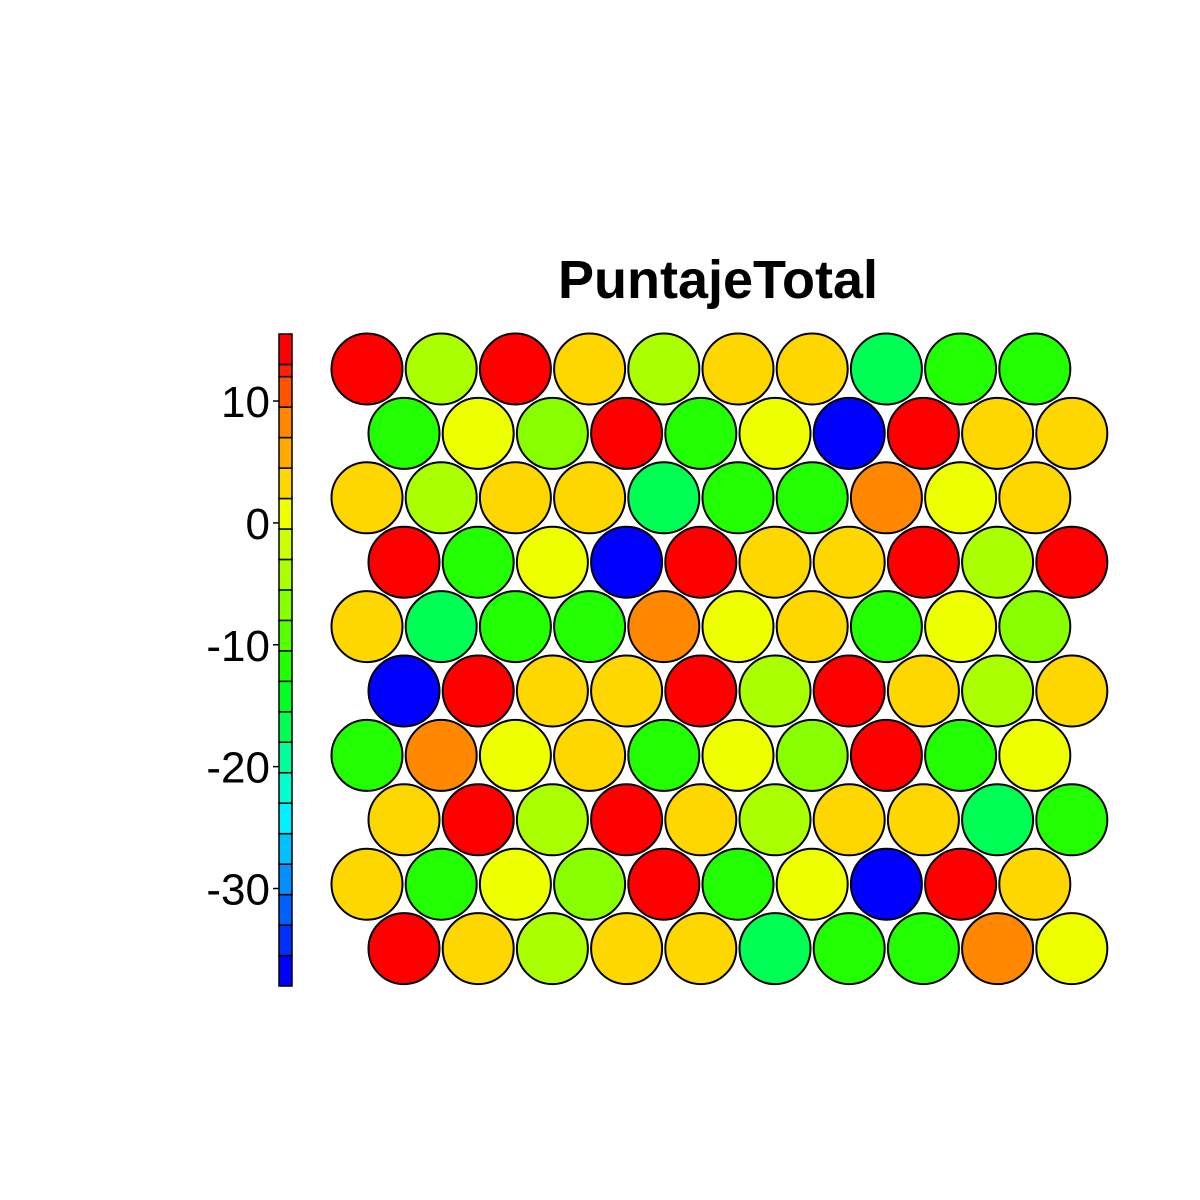 Image resolution: width=1200 pixels, height=1200 pixels. I want to click on legend-tick-label: -10, so click(238, 646).